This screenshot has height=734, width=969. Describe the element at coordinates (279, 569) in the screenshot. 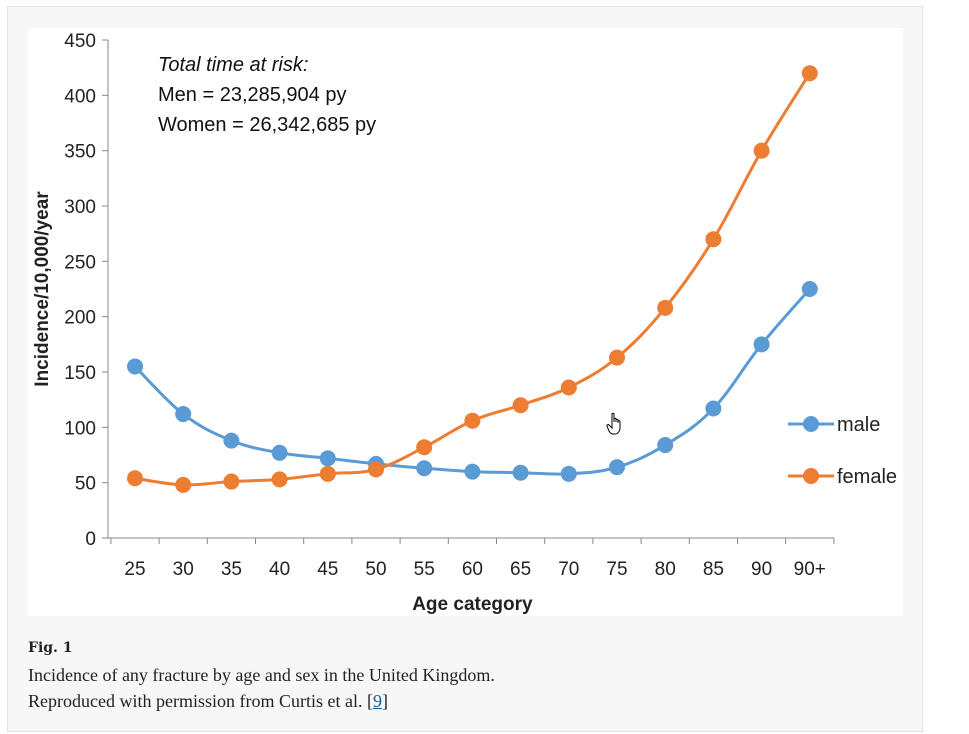

I see `x-tick-label: 40` at that location.